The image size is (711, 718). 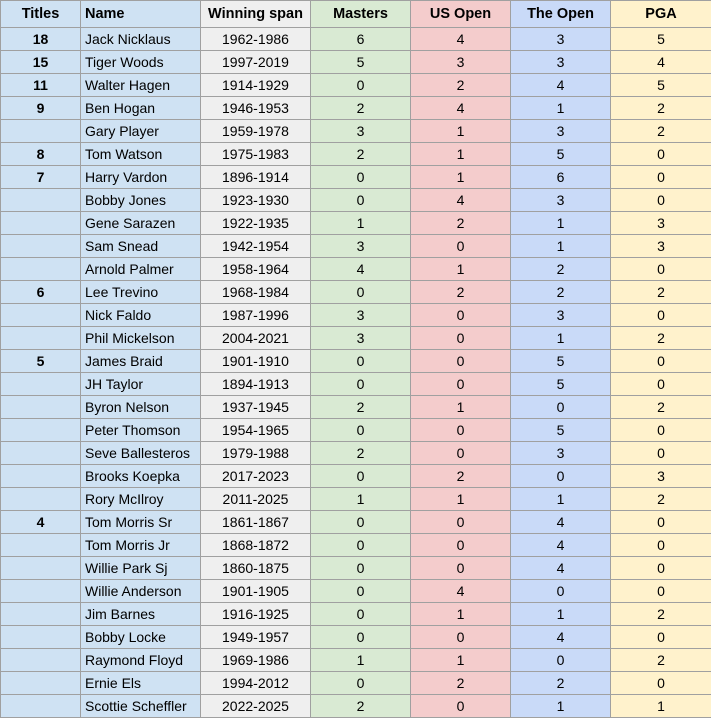 I want to click on us-open-cell: 2, so click(x=461, y=476).